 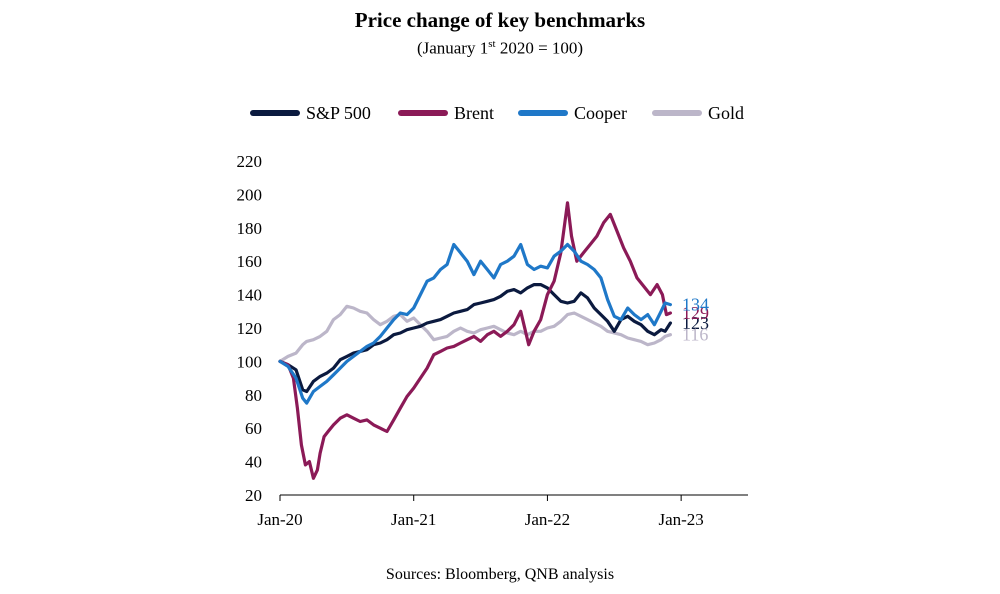 I want to click on y-tick-label-180: 180, so click(x=250, y=228).